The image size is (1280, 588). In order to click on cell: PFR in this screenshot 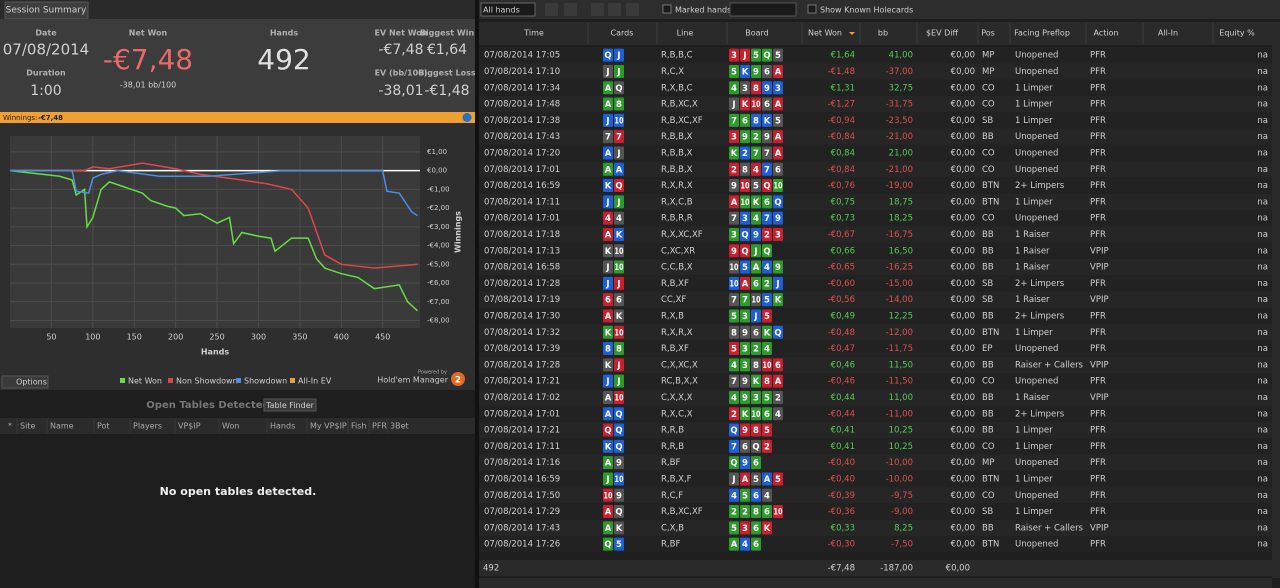, I will do `click(1098, 137)`.